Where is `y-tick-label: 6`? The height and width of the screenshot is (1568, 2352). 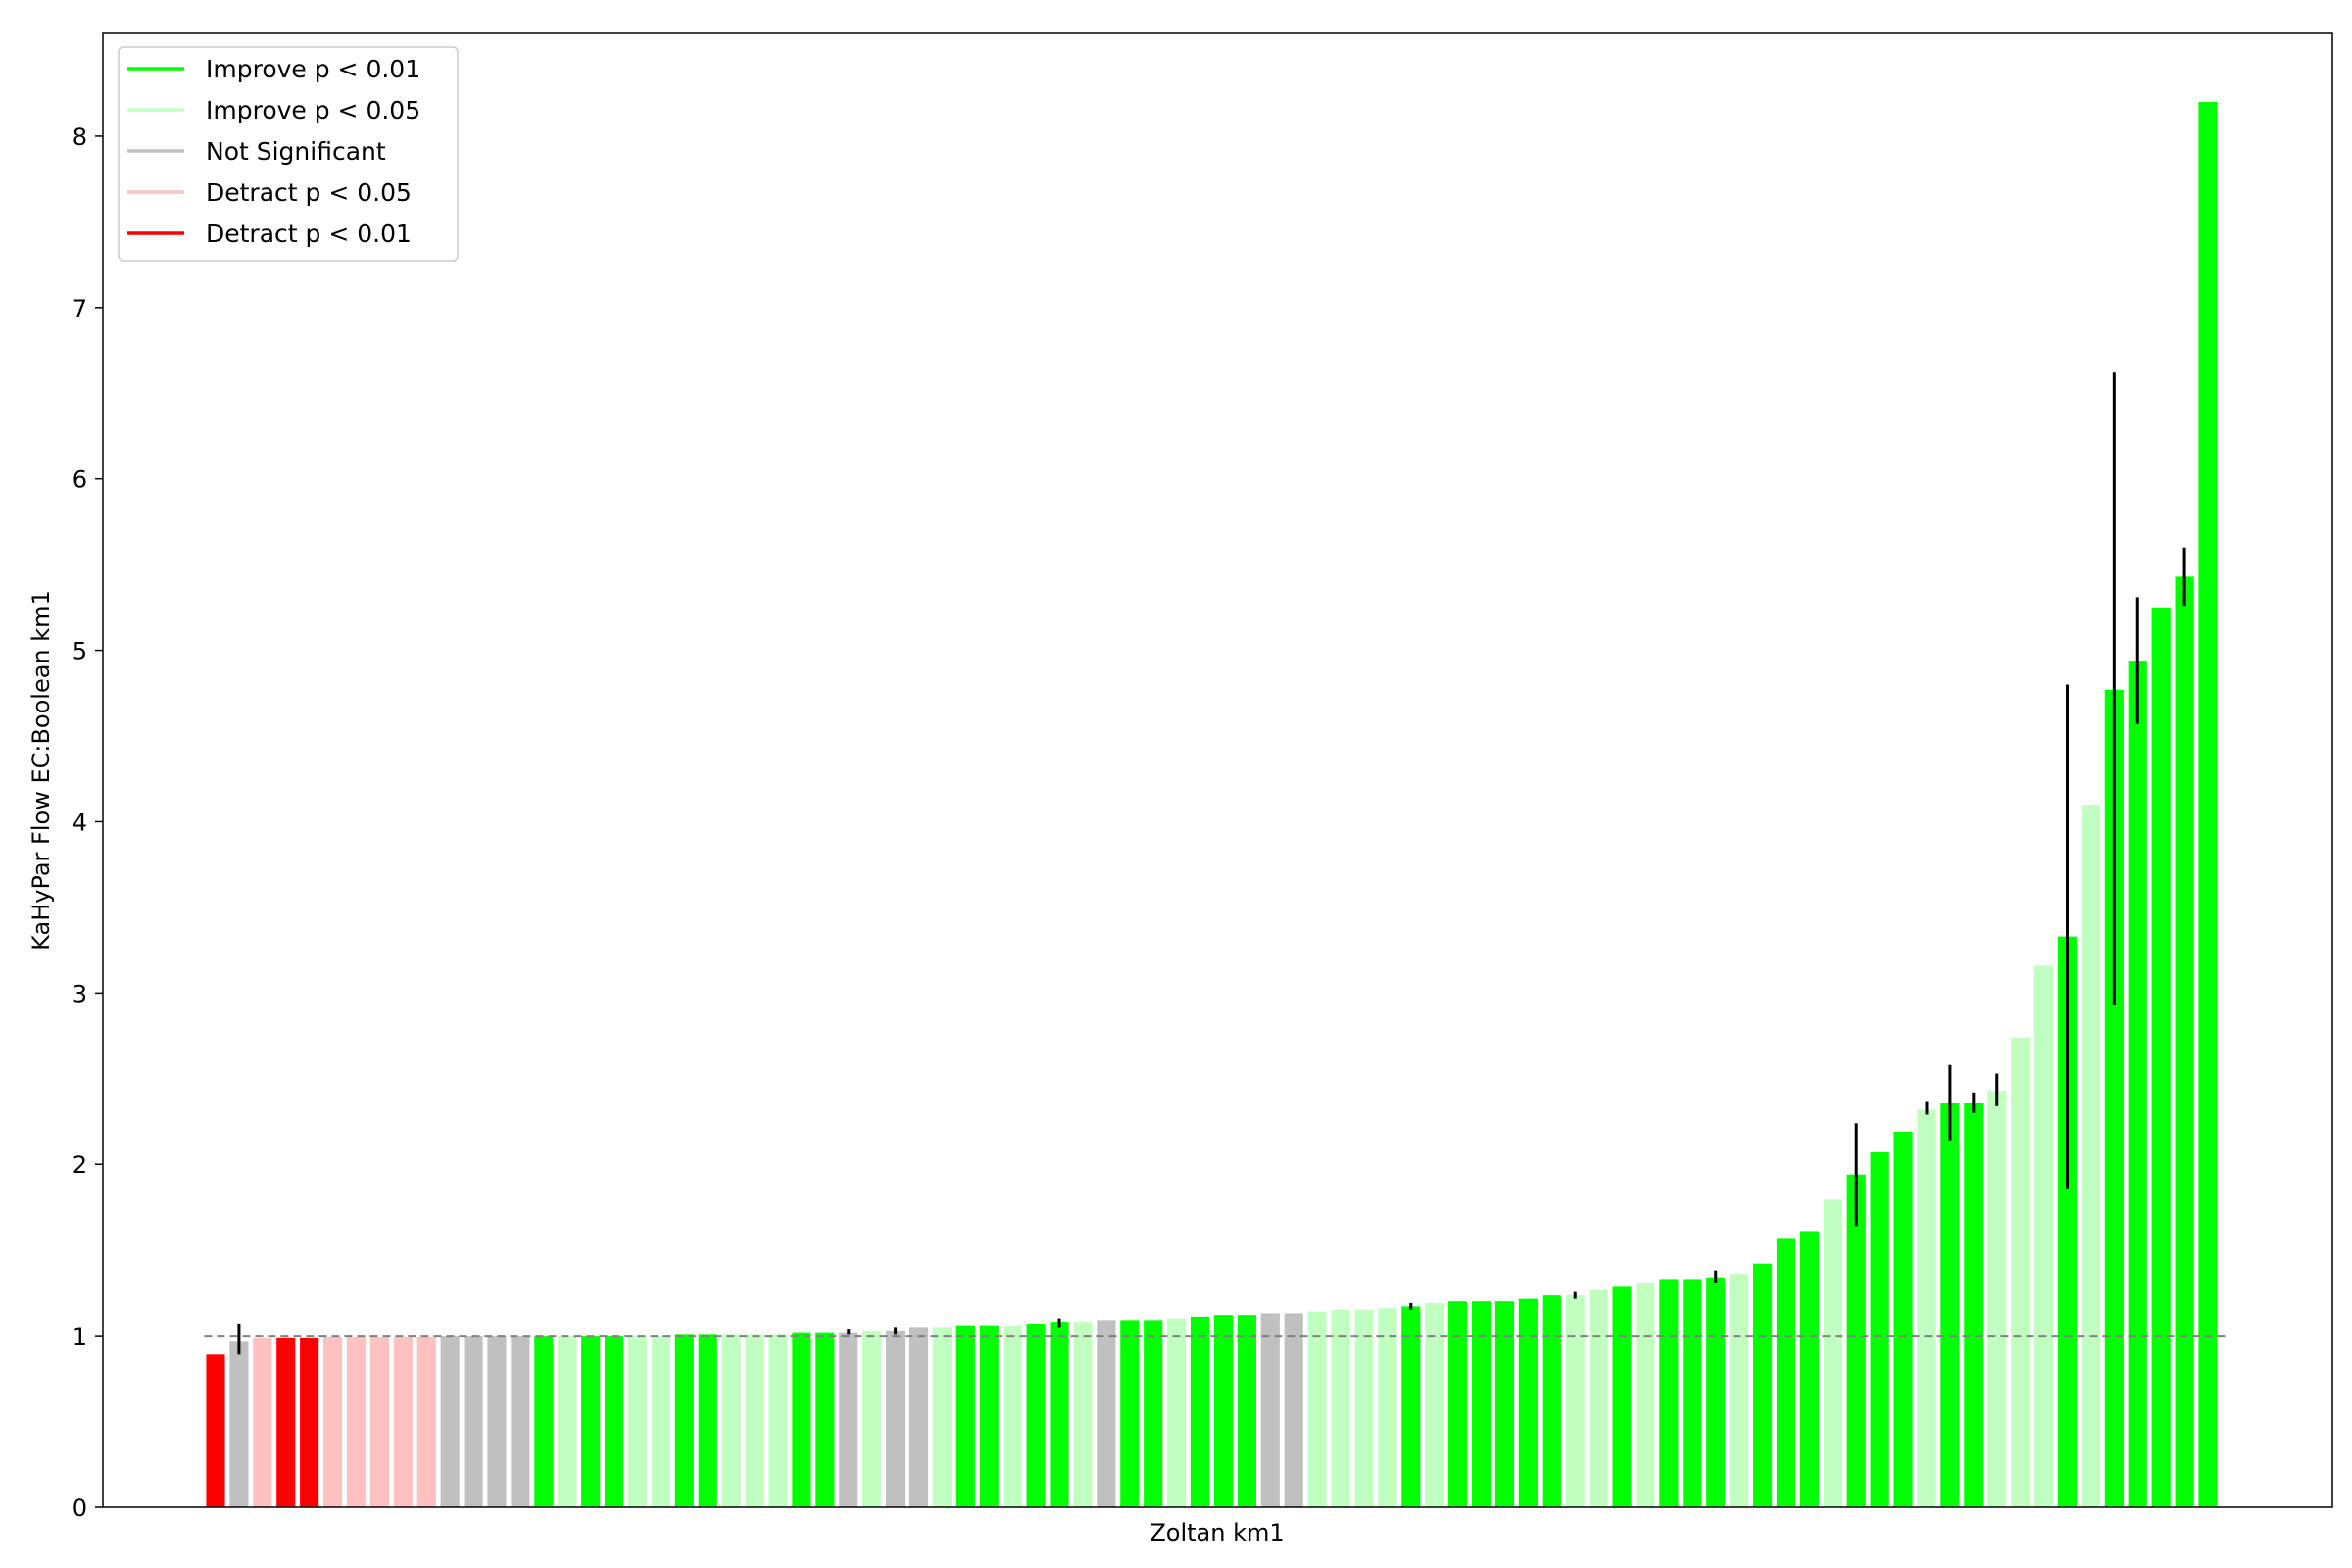
y-tick-label: 6 is located at coordinates (80, 480).